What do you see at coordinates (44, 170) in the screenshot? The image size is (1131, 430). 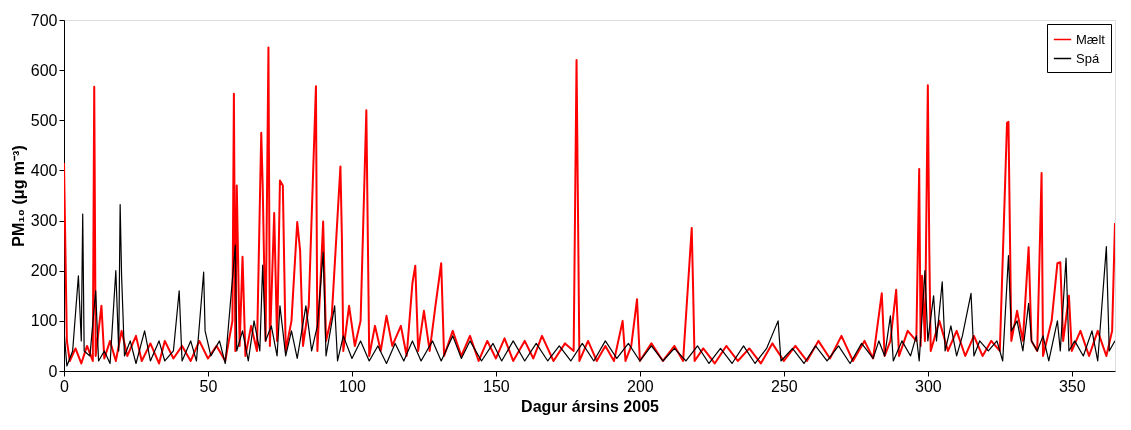 I see `y-tick-label: 400` at bounding box center [44, 170].